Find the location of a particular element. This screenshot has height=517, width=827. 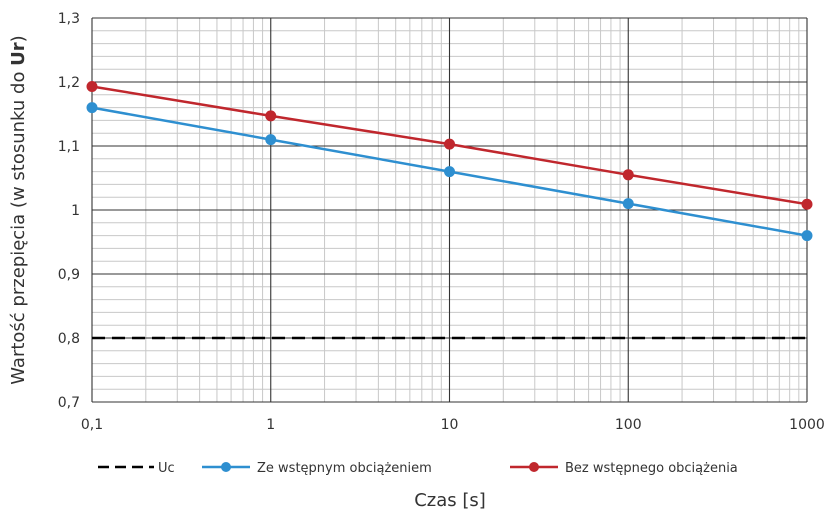

x-tick-label: 1 is located at coordinates (270, 425).